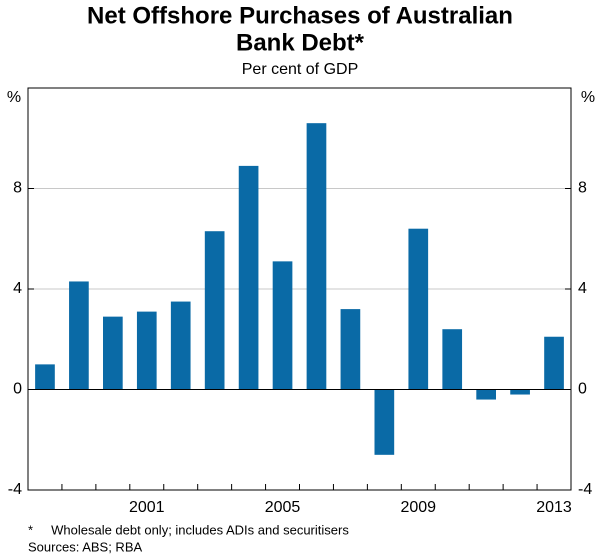 This screenshot has height=560, width=600. I want to click on y-axis-label: %, so click(14, 97).